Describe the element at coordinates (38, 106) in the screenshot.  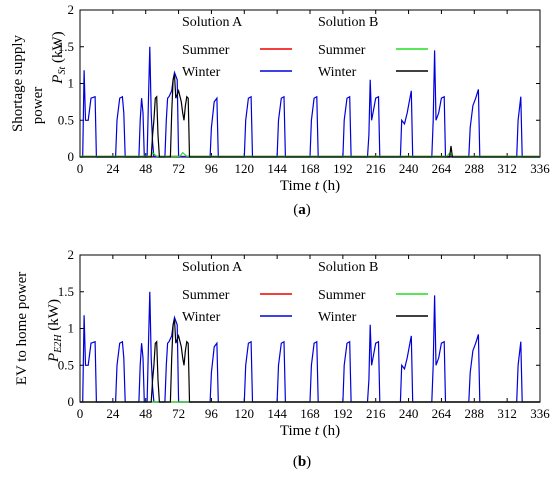
I see `y-axis-label-line2: power` at that location.